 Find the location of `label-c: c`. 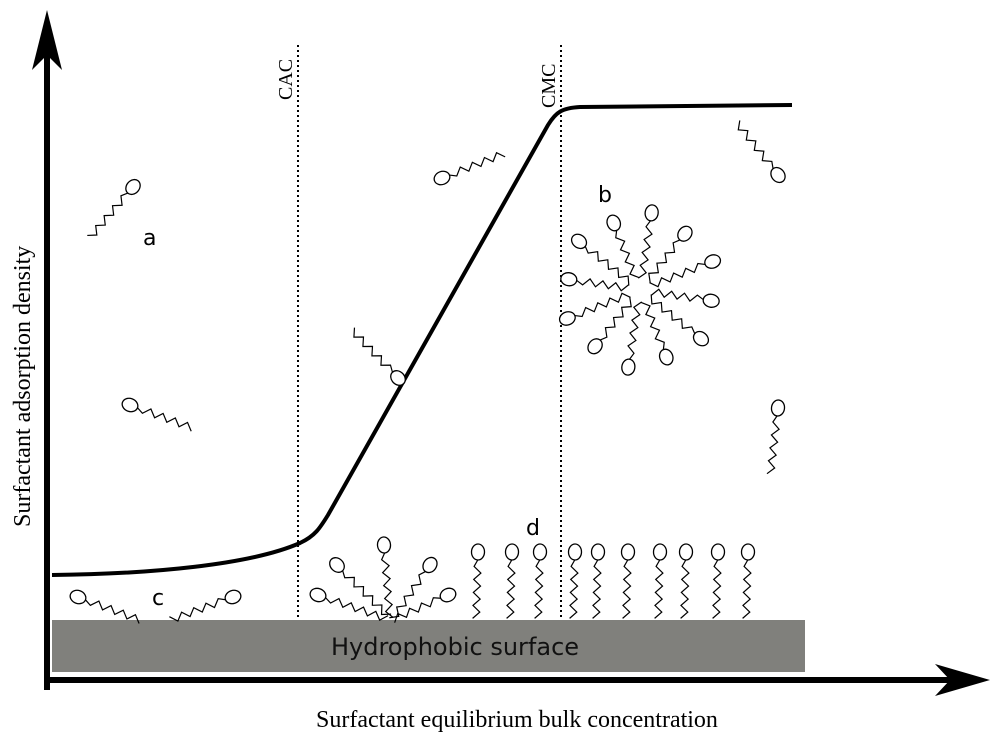

label-c: c is located at coordinates (158, 598).